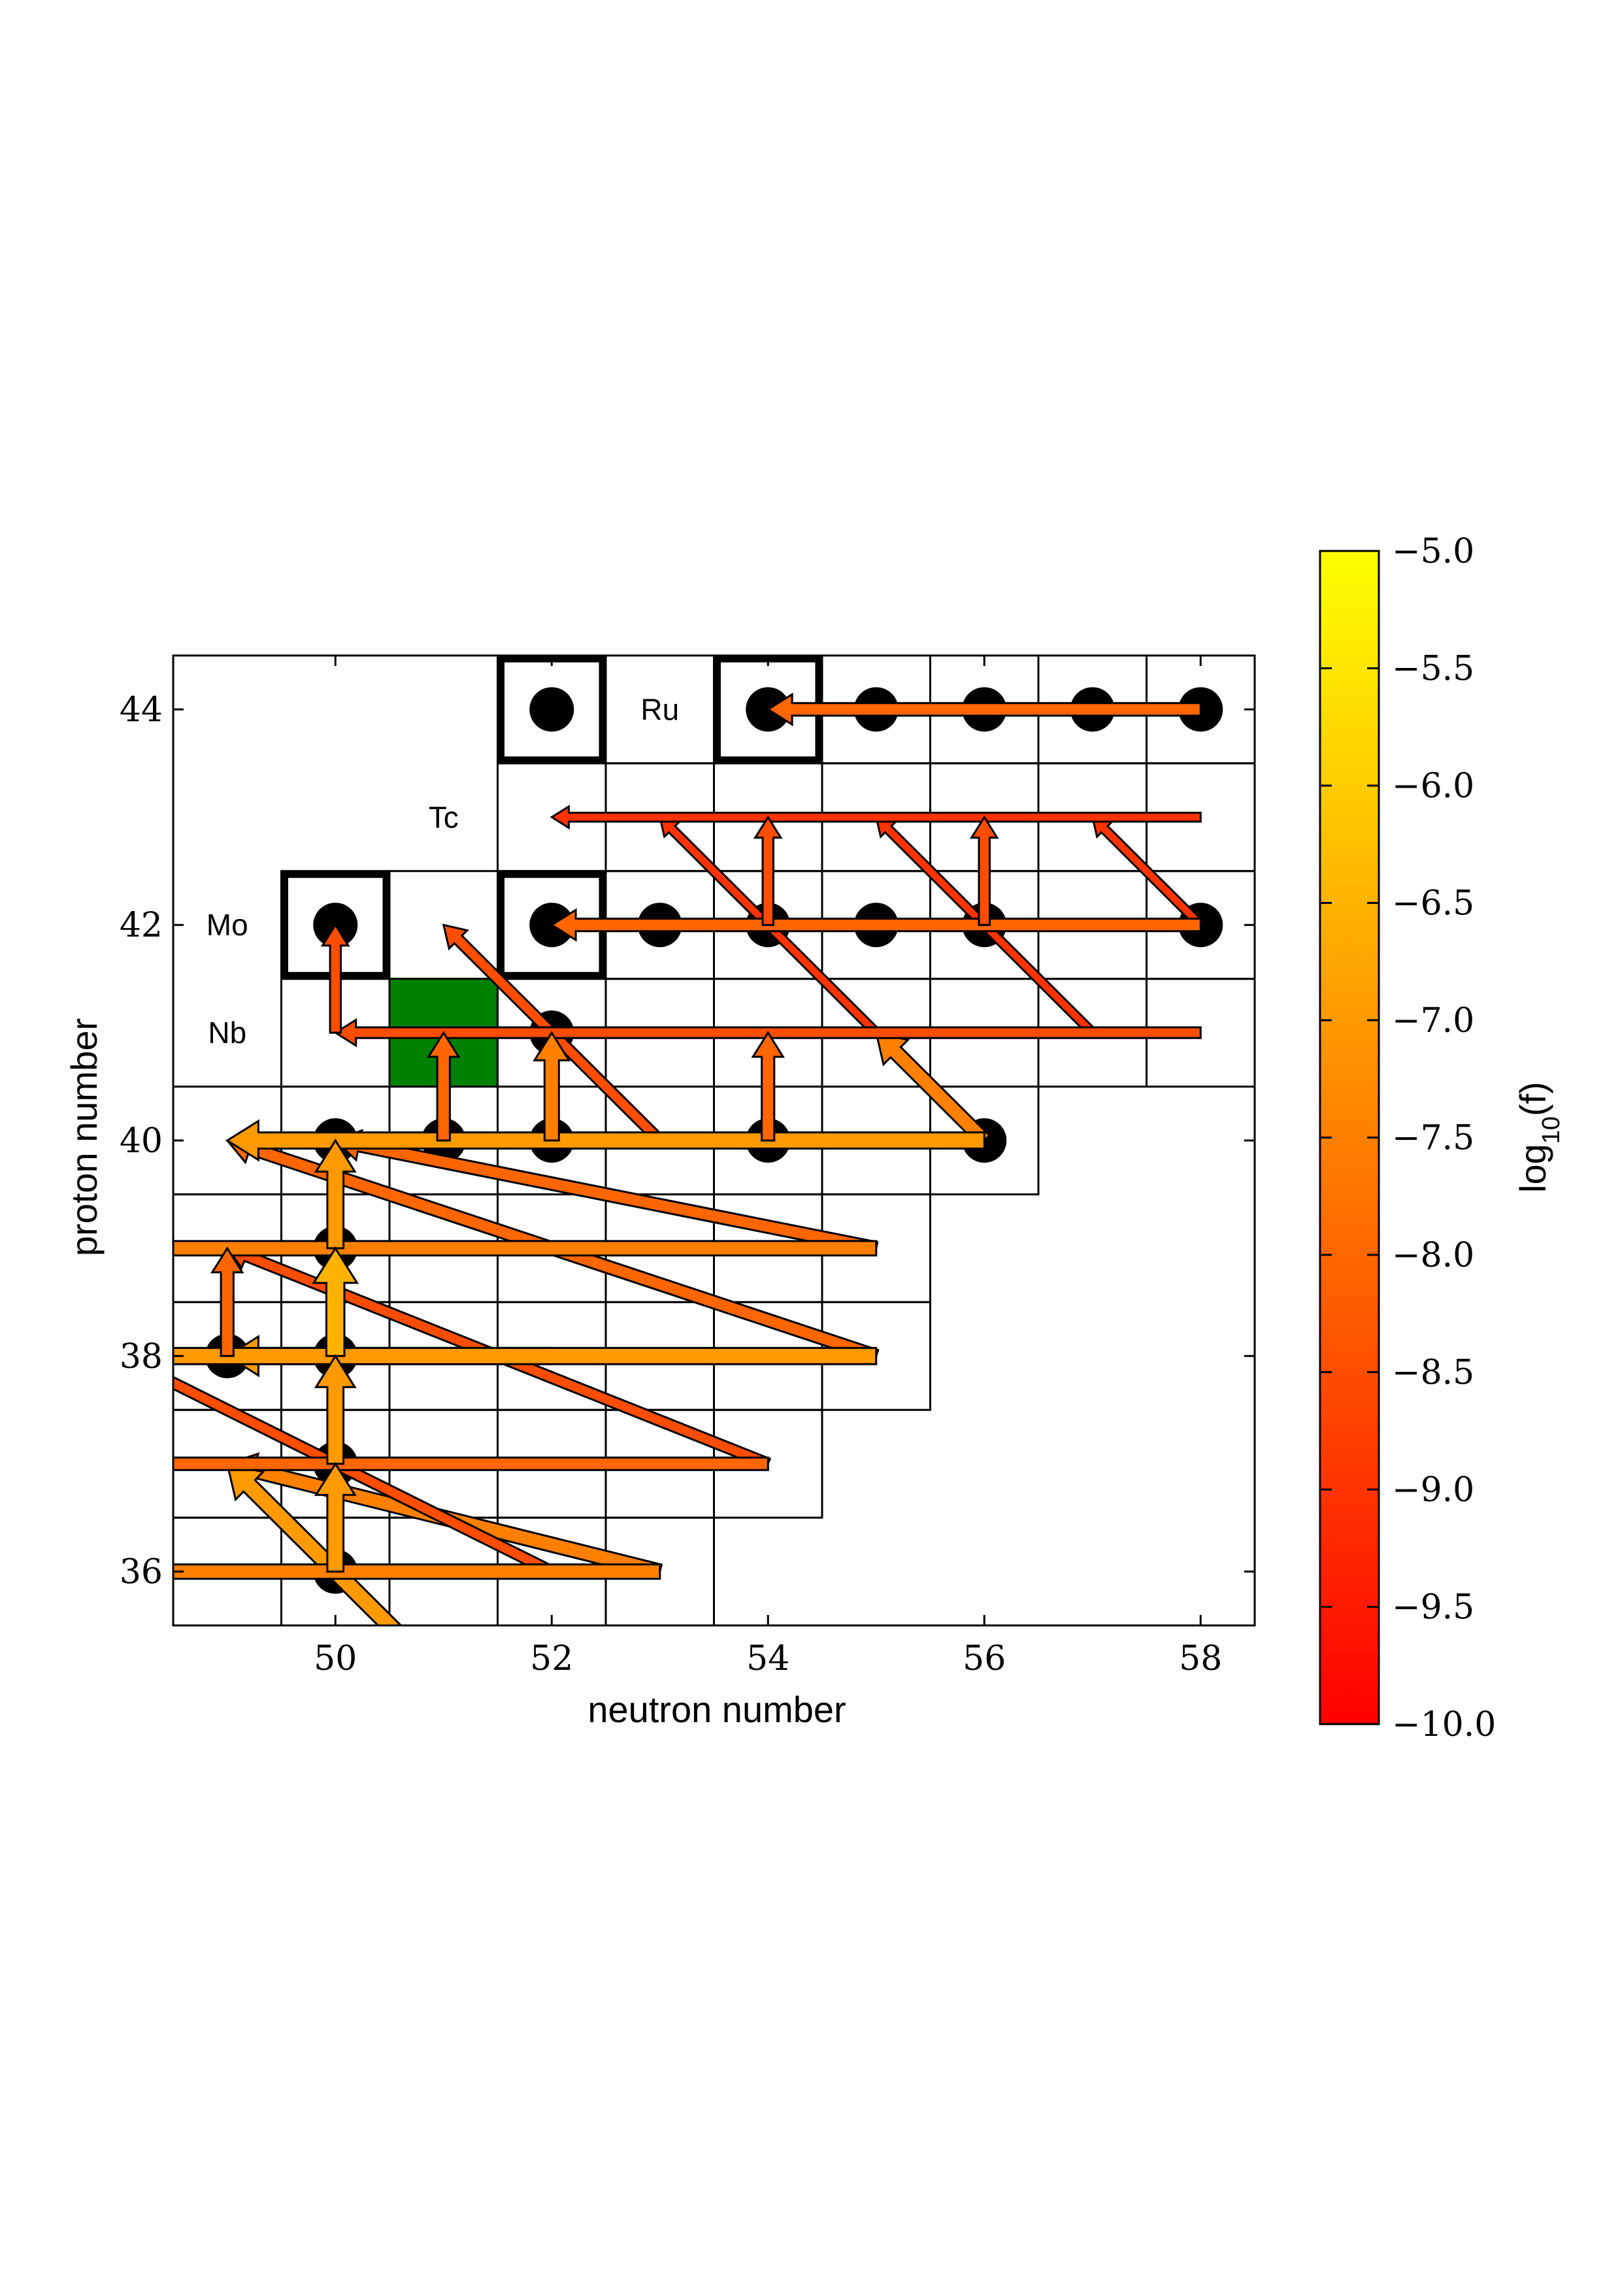 The height and width of the screenshot is (2296, 1620). What do you see at coordinates (1433, 1607) in the screenshot?
I see `colorbar-tick-label: −9.5` at bounding box center [1433, 1607].